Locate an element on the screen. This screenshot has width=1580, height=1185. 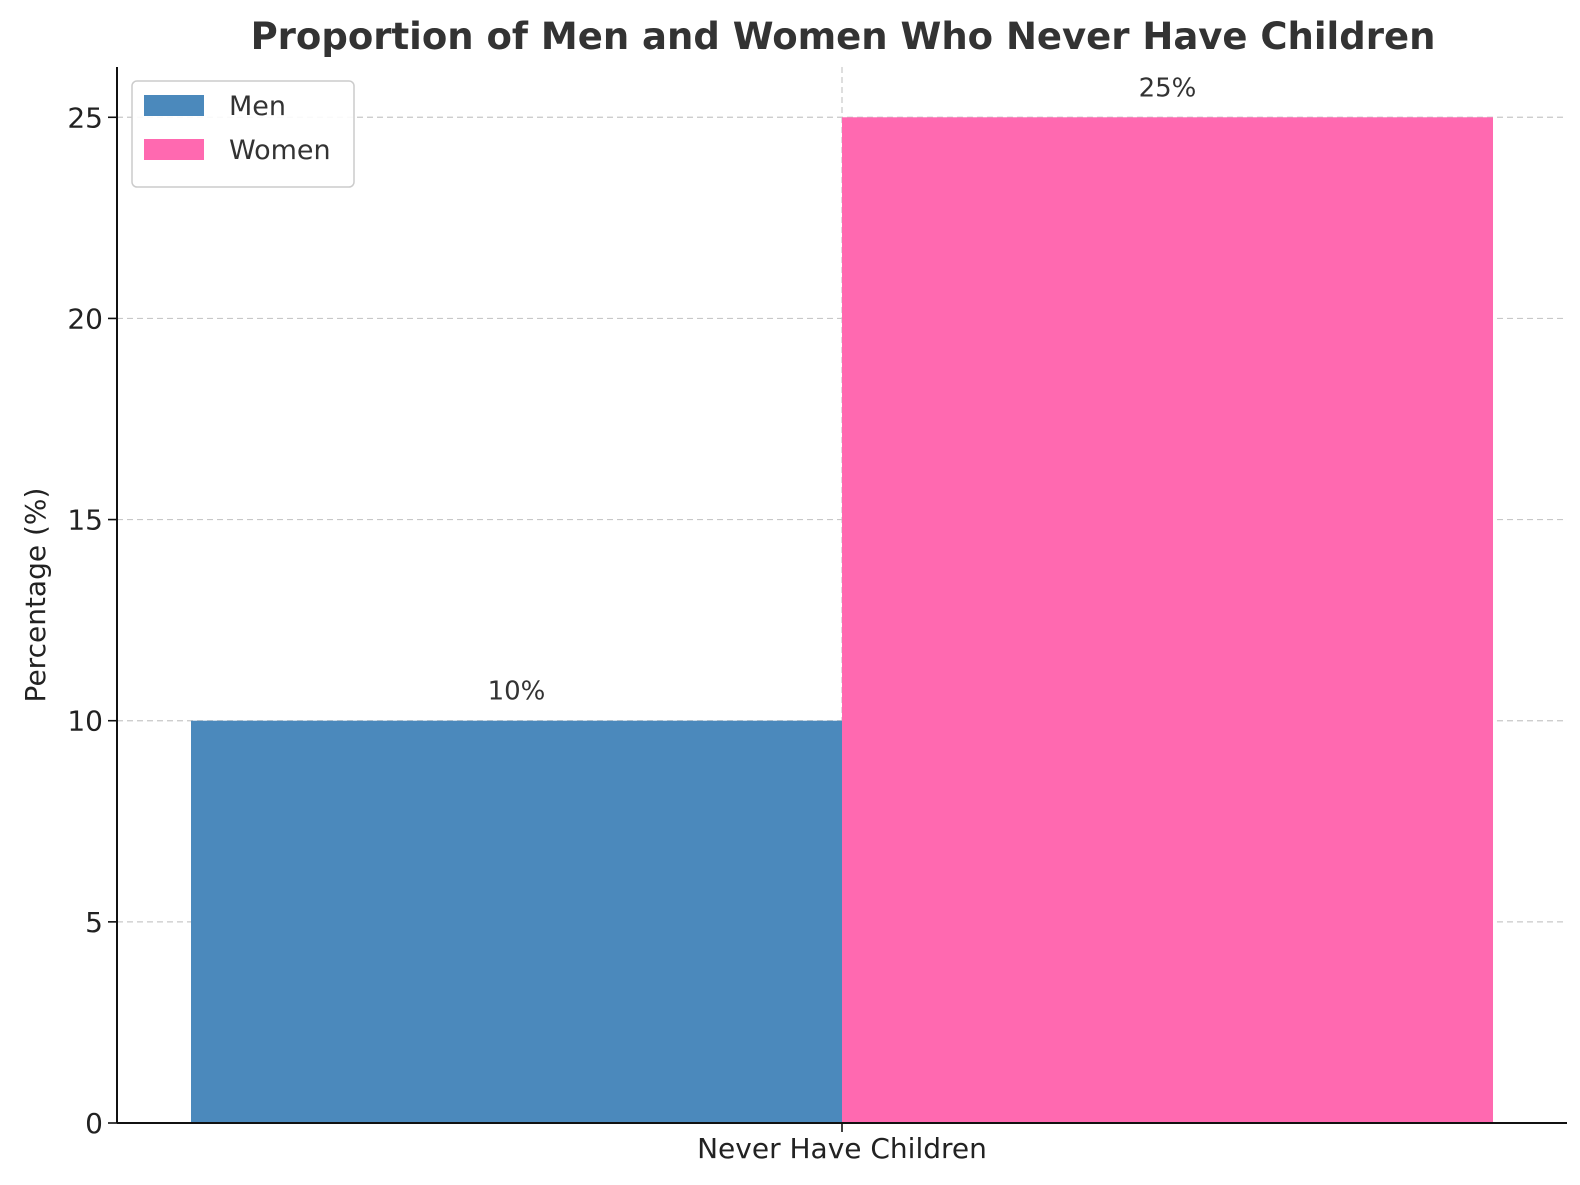
legend-swatch-men is located at coordinates (174, 105).